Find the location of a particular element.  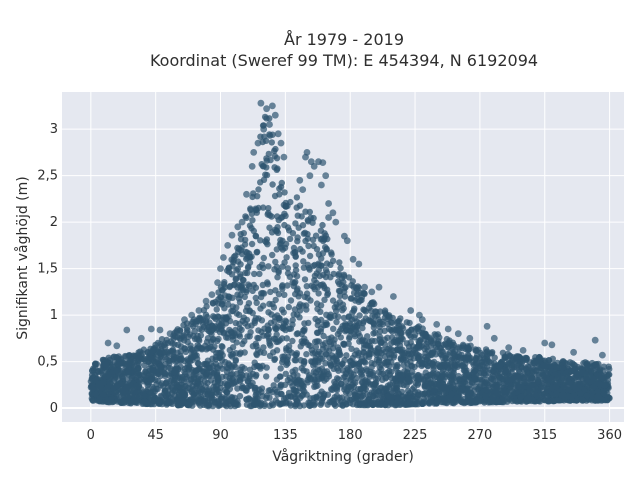

y-tick-label: 0,5 is located at coordinates (47, 362).